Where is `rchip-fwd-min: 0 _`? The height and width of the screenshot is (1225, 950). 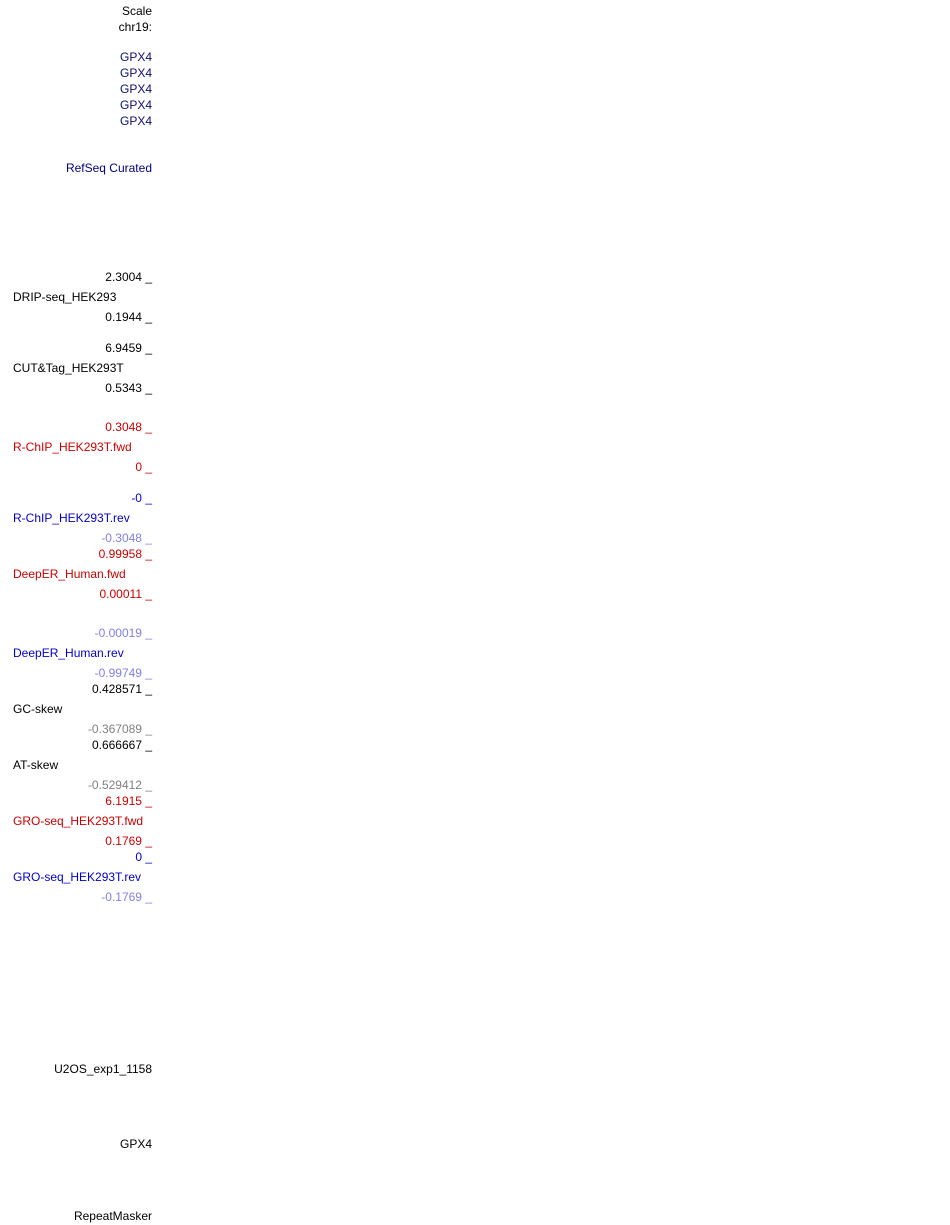 rchip-fwd-min: 0 _ is located at coordinates (143, 467).